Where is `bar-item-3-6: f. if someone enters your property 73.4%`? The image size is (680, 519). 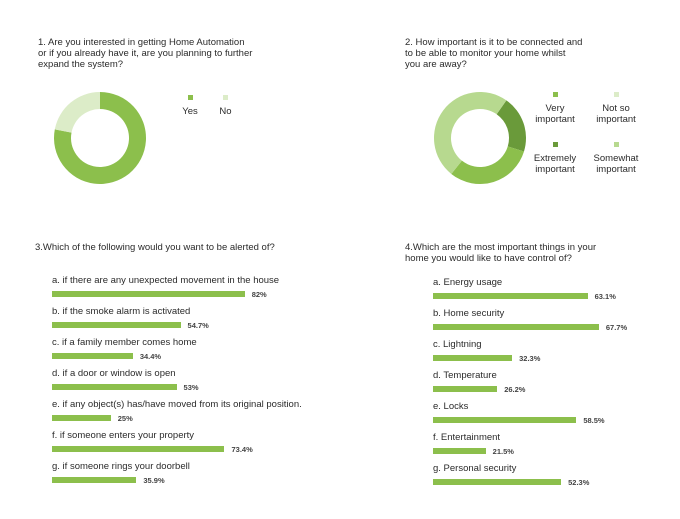 bar-item-3-6: f. if someone enters your property 73.4% is located at coordinates (177, 445).